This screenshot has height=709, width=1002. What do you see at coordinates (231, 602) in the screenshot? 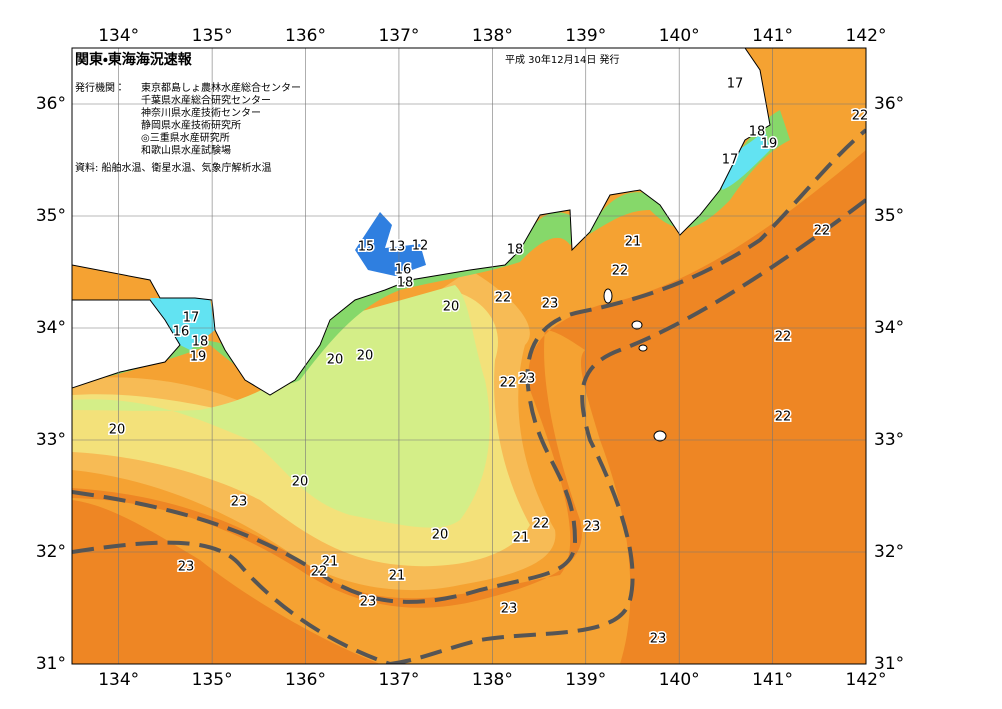
I see `kuroshio-line` at bounding box center [231, 602].